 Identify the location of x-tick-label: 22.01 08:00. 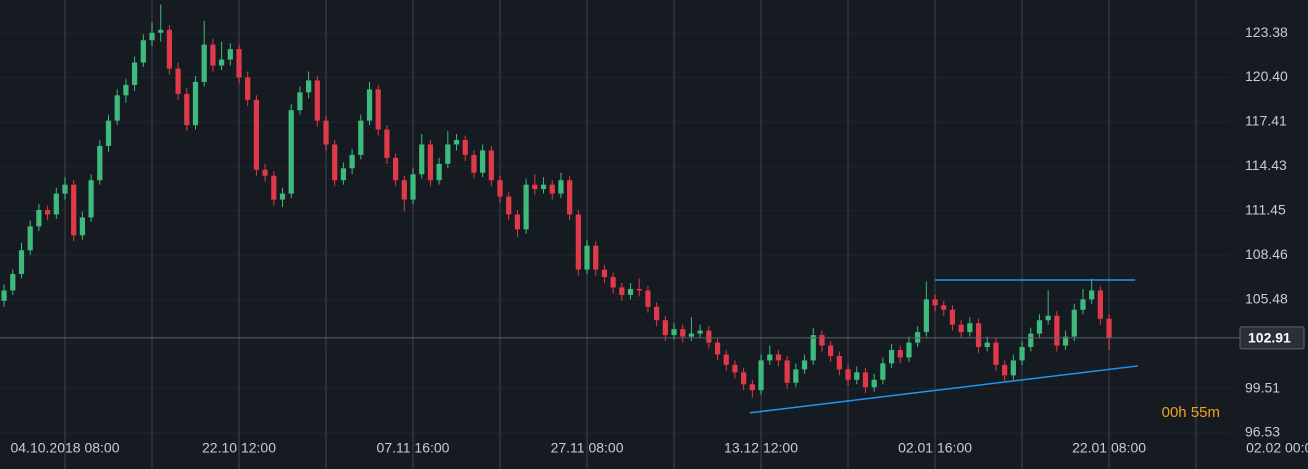
(1109, 448).